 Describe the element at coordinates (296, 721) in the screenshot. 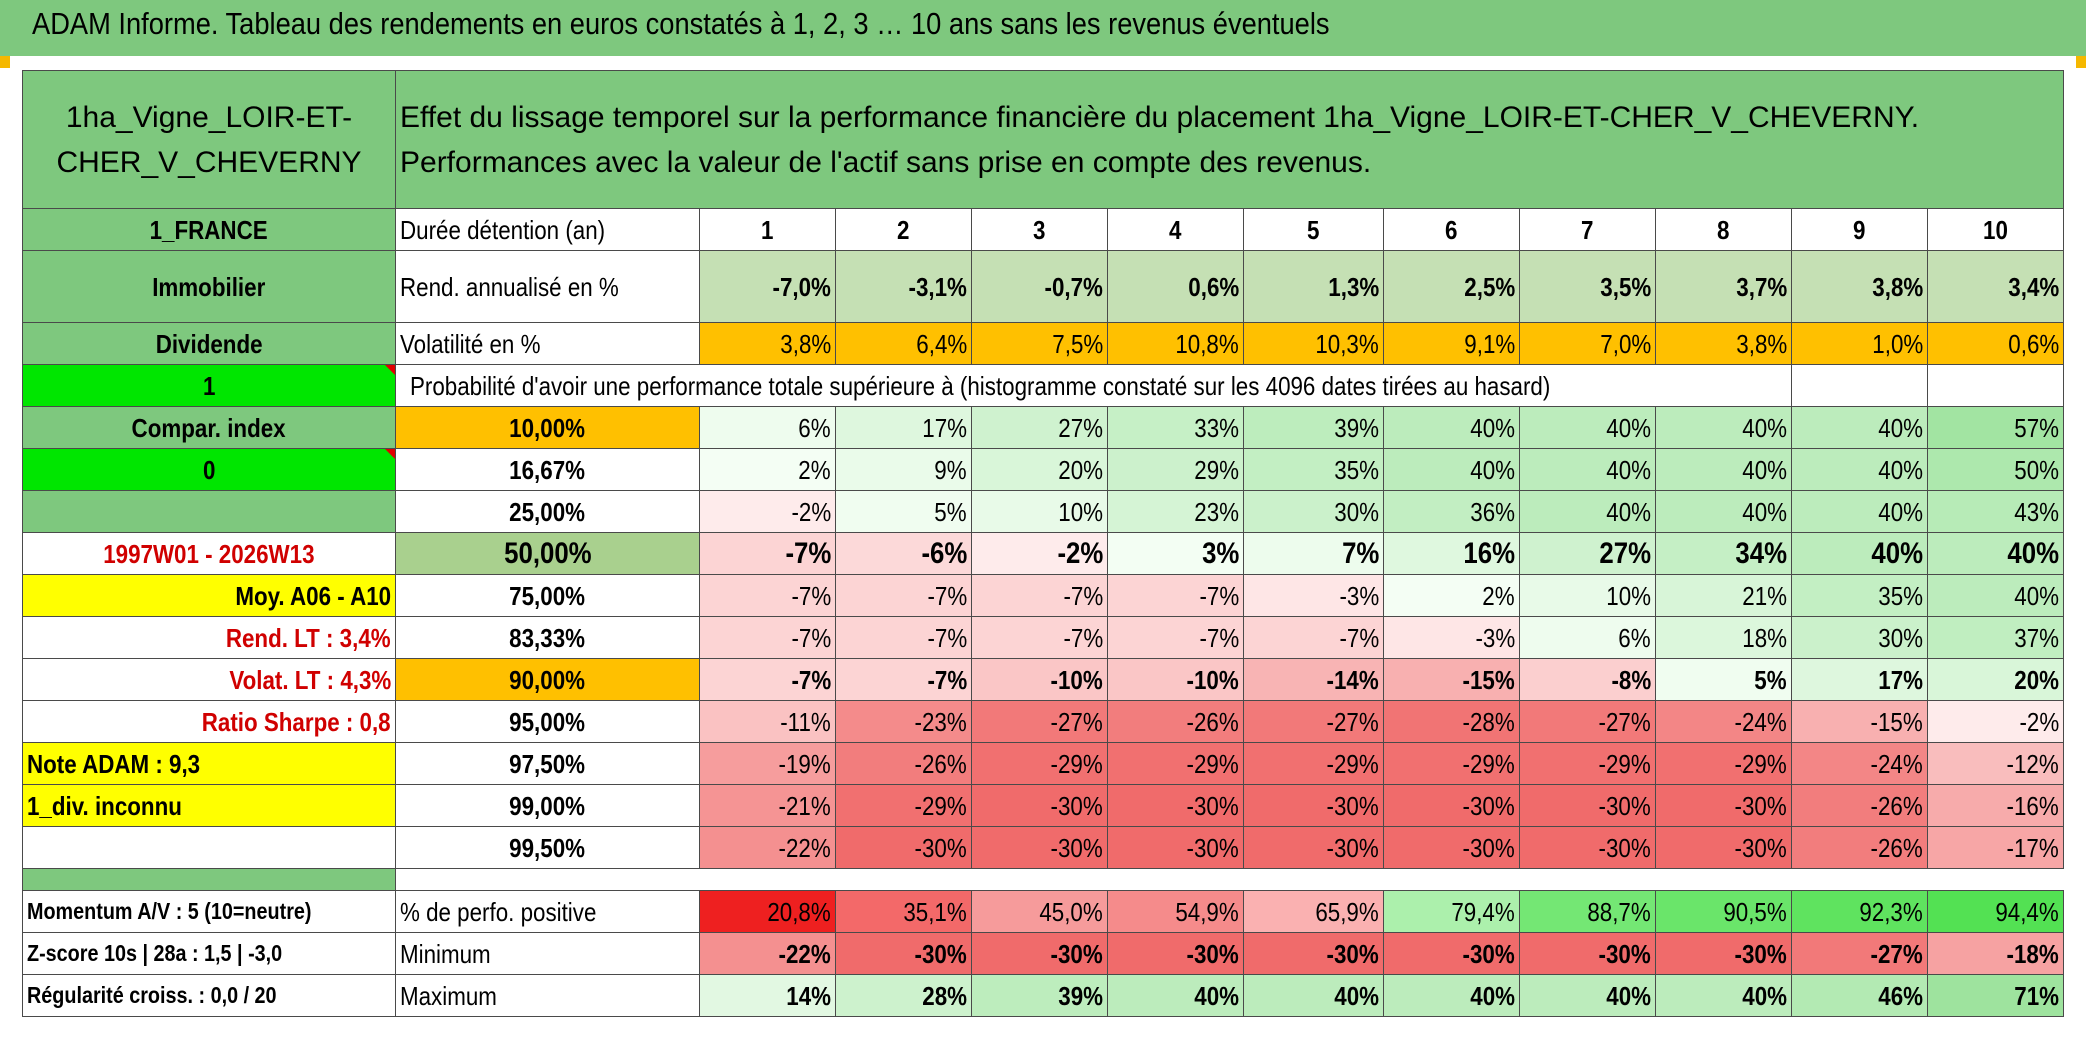

I see `sharpe-ratio: Ratio Sharpe : 0,8` at that location.